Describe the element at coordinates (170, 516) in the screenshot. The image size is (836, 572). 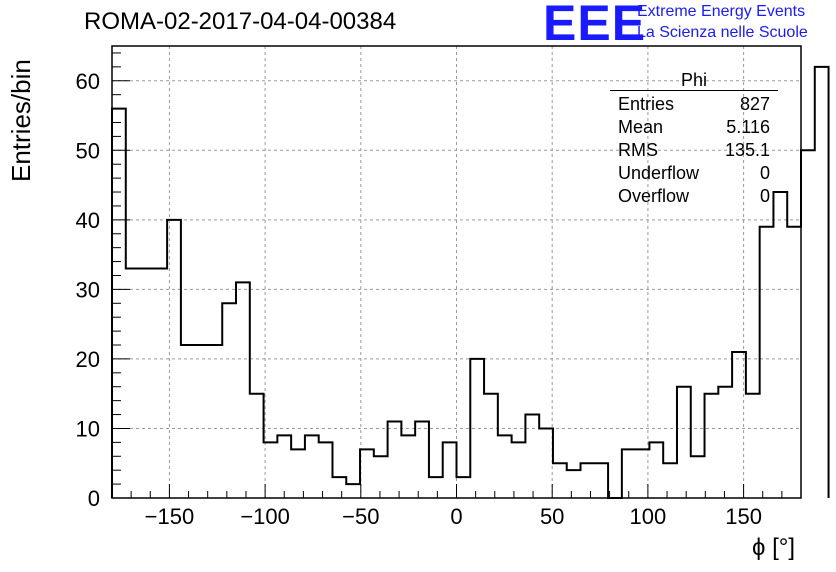
I see `x-tick-label: −150` at that location.